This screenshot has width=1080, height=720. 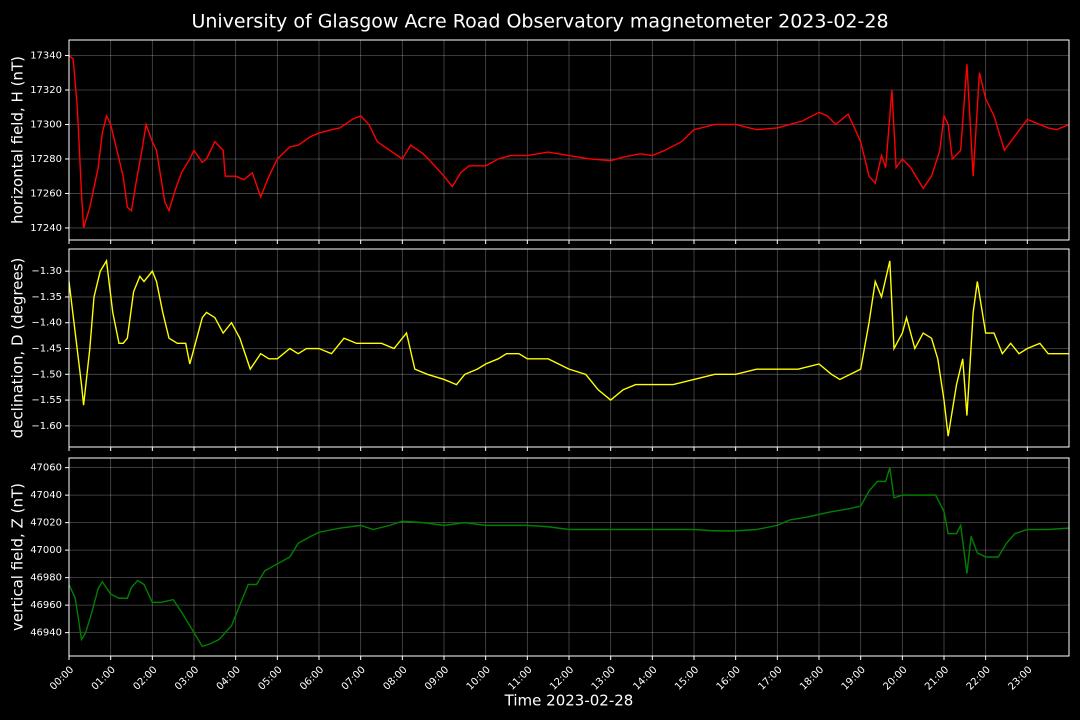 I want to click on y-tick-label: −1.60, so click(x=46, y=426).